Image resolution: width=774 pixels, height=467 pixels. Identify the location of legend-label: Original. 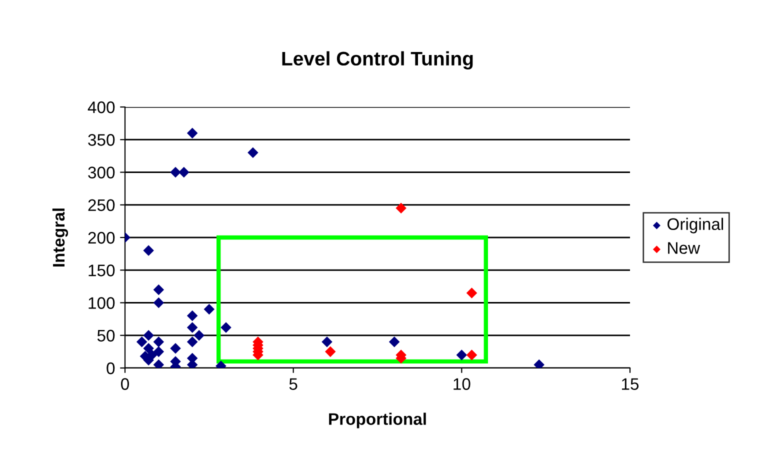
(696, 226).